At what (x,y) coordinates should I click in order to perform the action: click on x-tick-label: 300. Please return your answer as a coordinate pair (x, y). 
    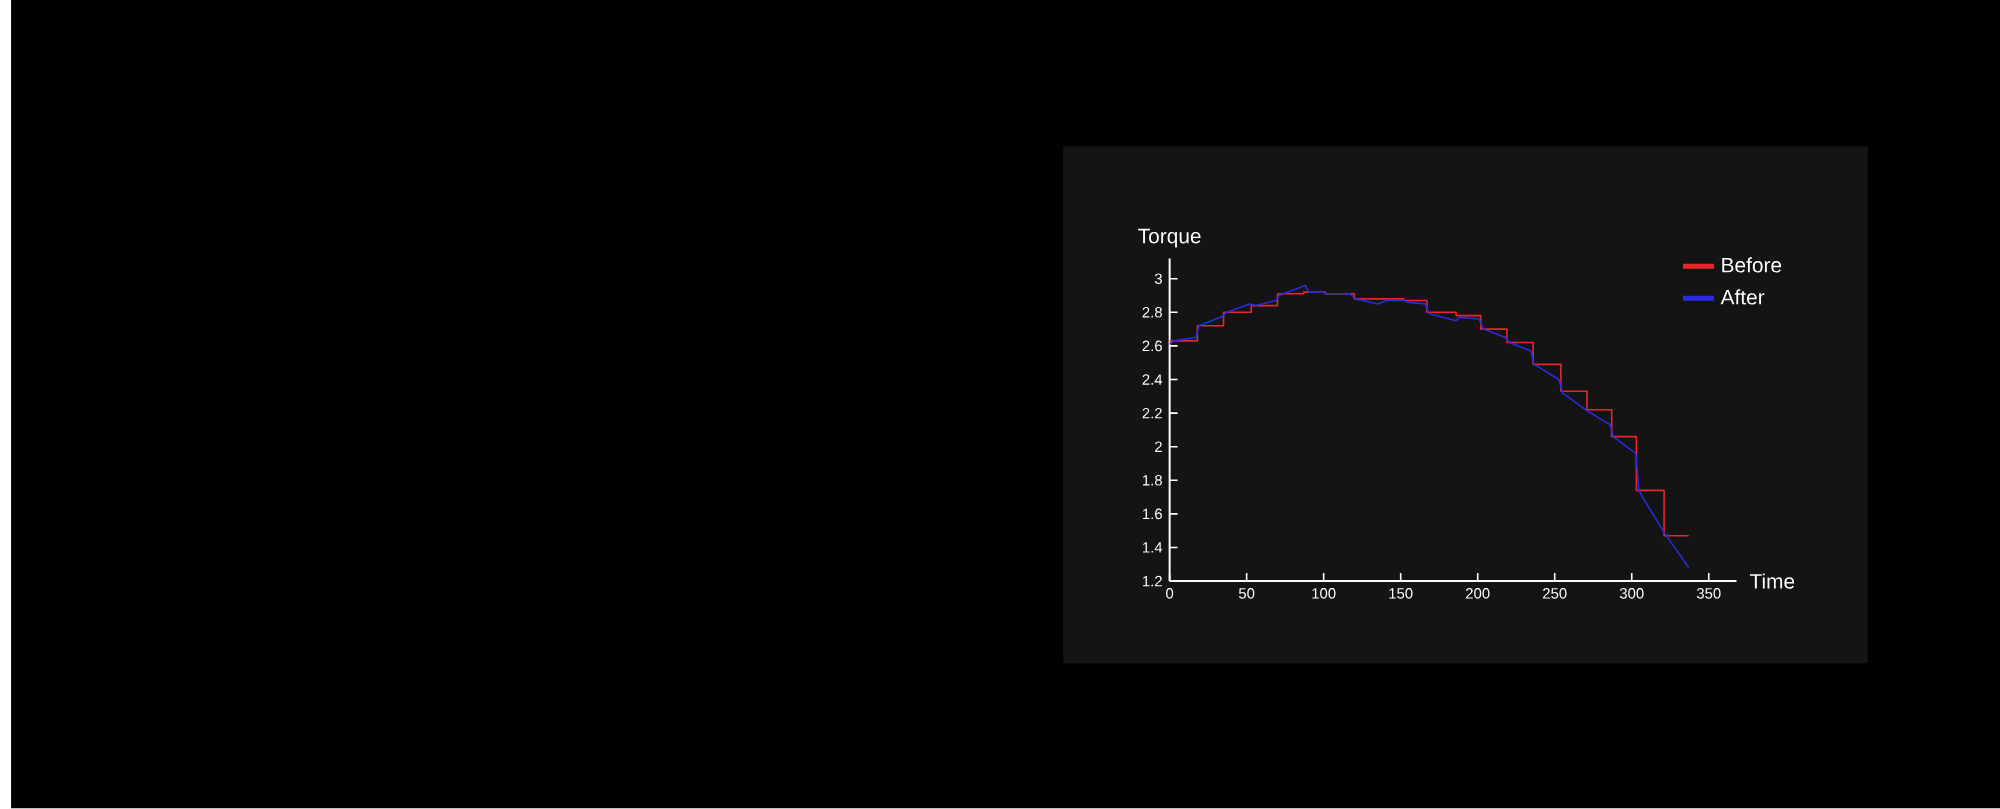
    Looking at the image, I should click on (1631, 593).